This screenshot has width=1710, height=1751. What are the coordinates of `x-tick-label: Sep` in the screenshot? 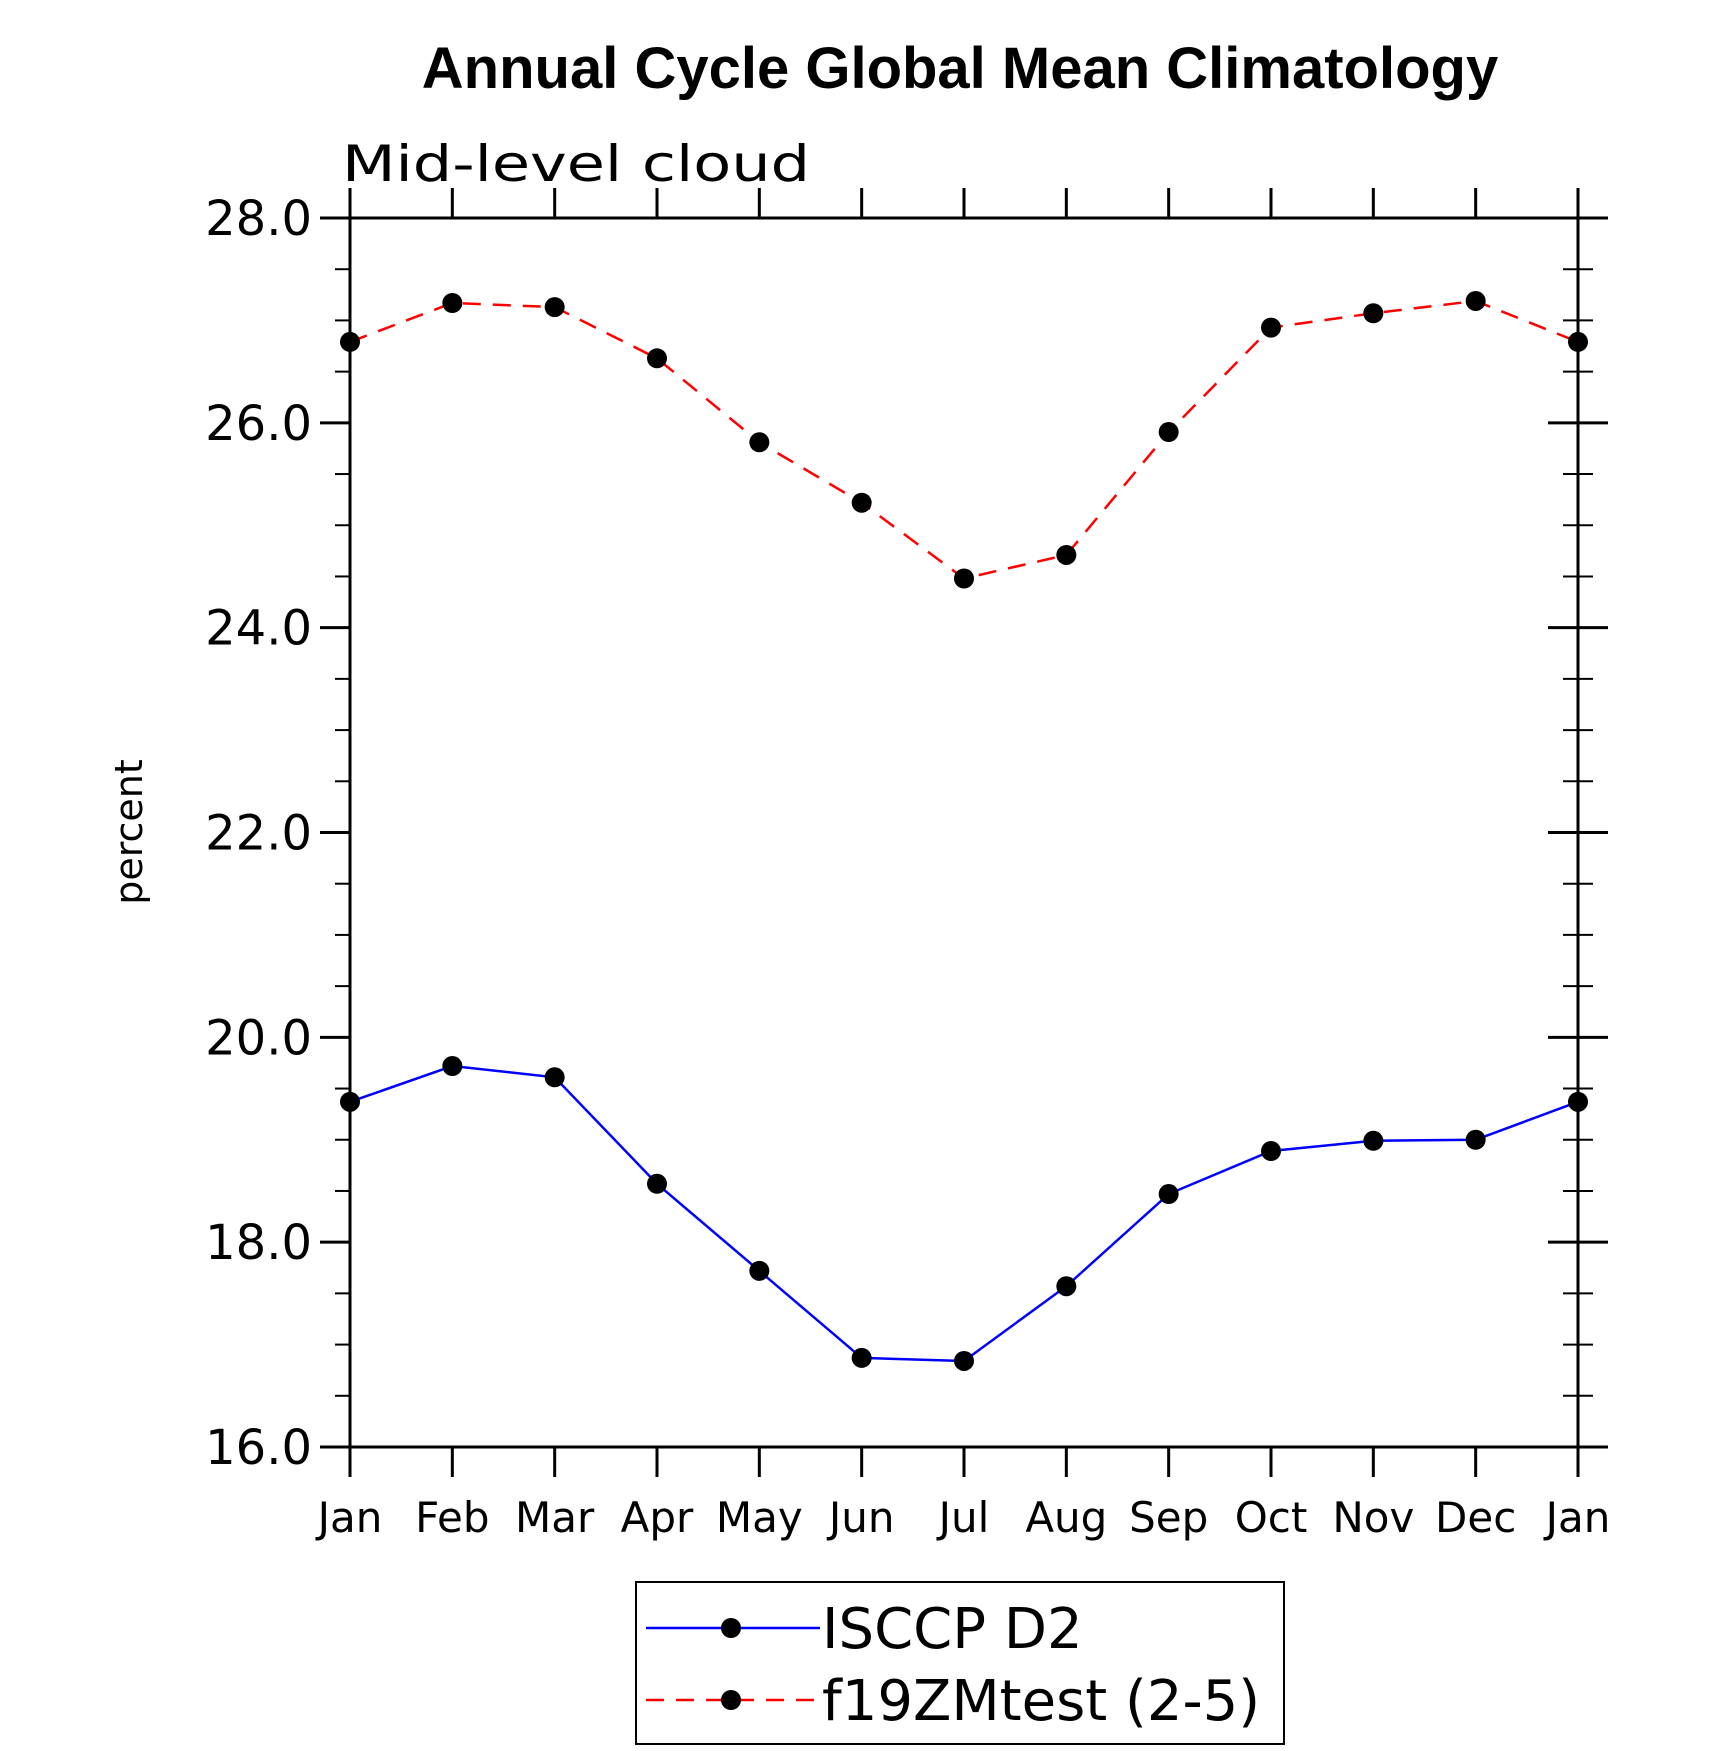 It's located at (1168, 1517).